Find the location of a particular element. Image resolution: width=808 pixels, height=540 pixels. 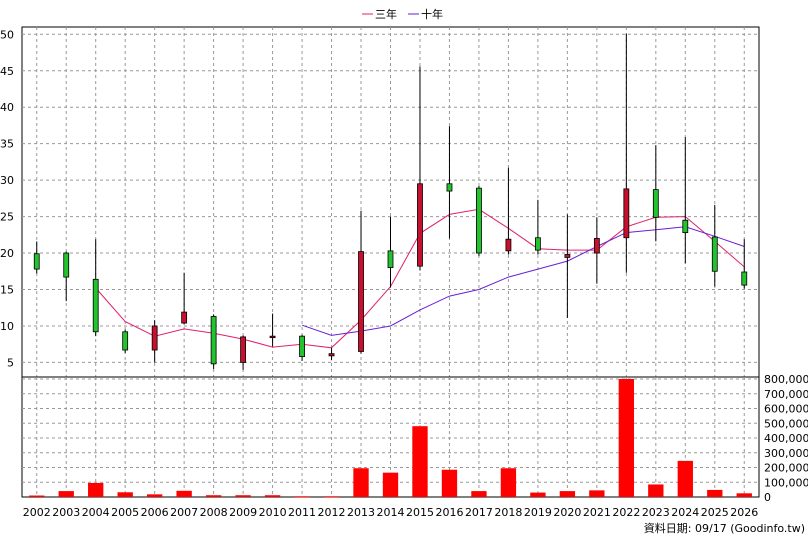

x-tick-label: 2014 is located at coordinates (391, 512).